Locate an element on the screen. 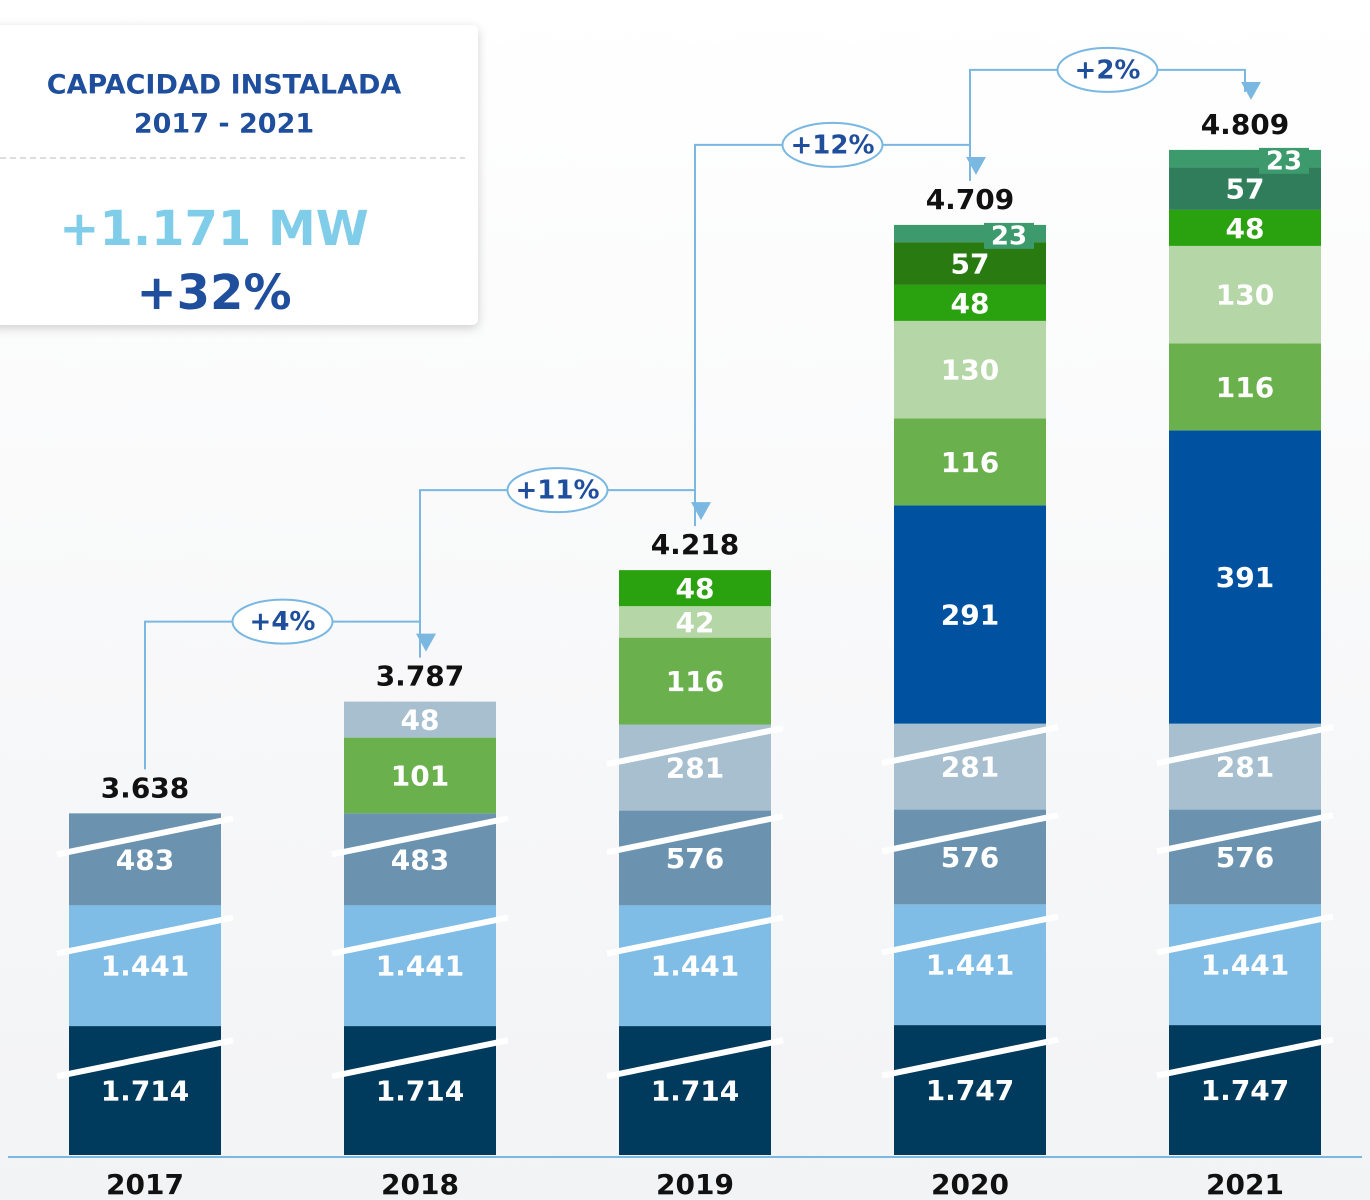 The height and width of the screenshot is (1200, 1370). growth-label: +11% is located at coordinates (557, 491).